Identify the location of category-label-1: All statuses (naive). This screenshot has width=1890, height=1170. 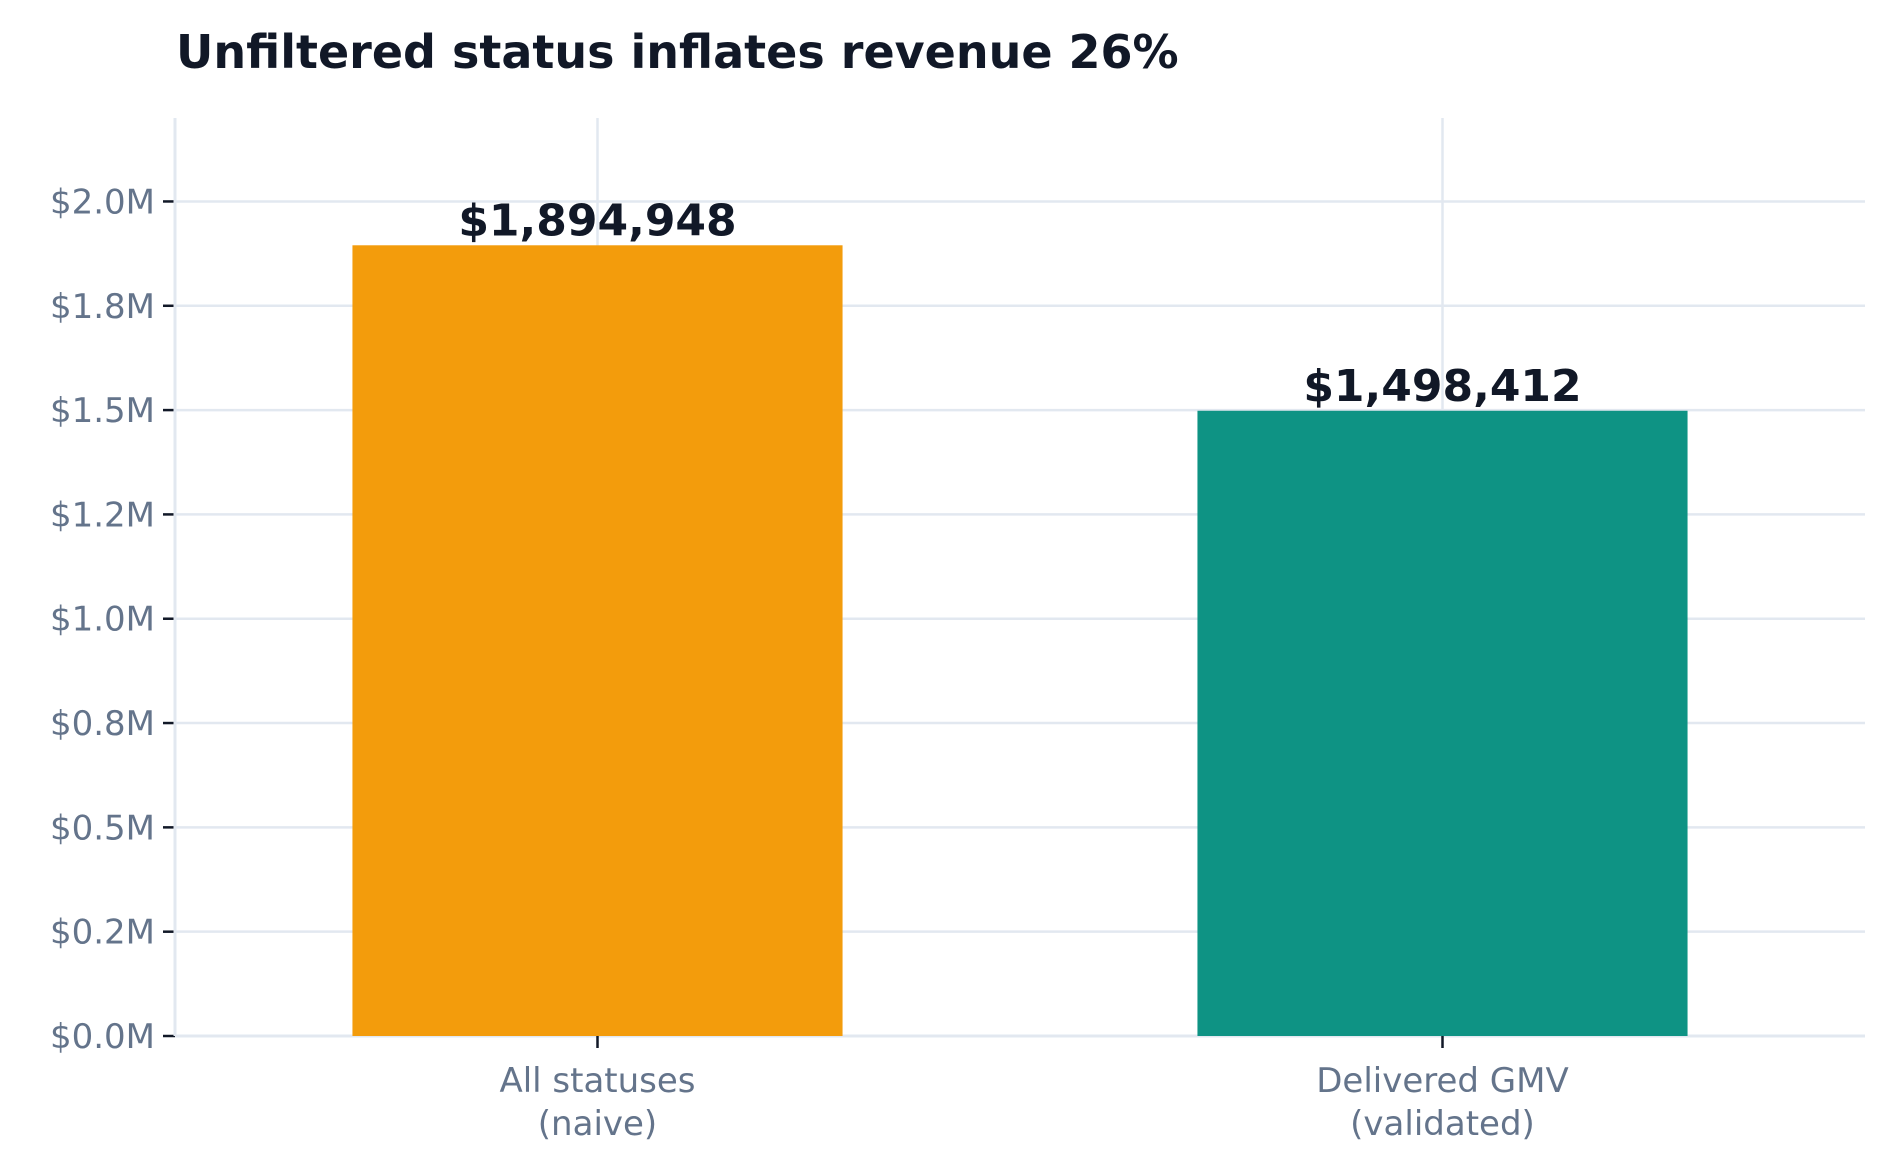
(597, 1102).